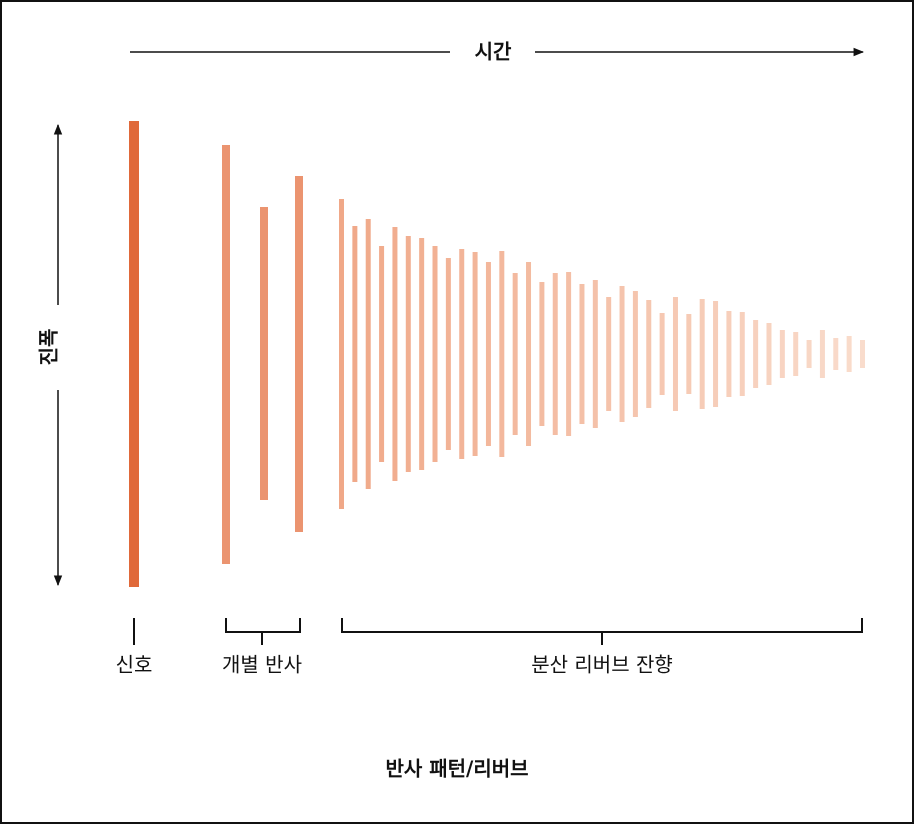 Image resolution: width=915 pixels, height=825 pixels. What do you see at coordinates (456, 769) in the screenshot?
I see `caption: 반사 패턴/리버브` at bounding box center [456, 769].